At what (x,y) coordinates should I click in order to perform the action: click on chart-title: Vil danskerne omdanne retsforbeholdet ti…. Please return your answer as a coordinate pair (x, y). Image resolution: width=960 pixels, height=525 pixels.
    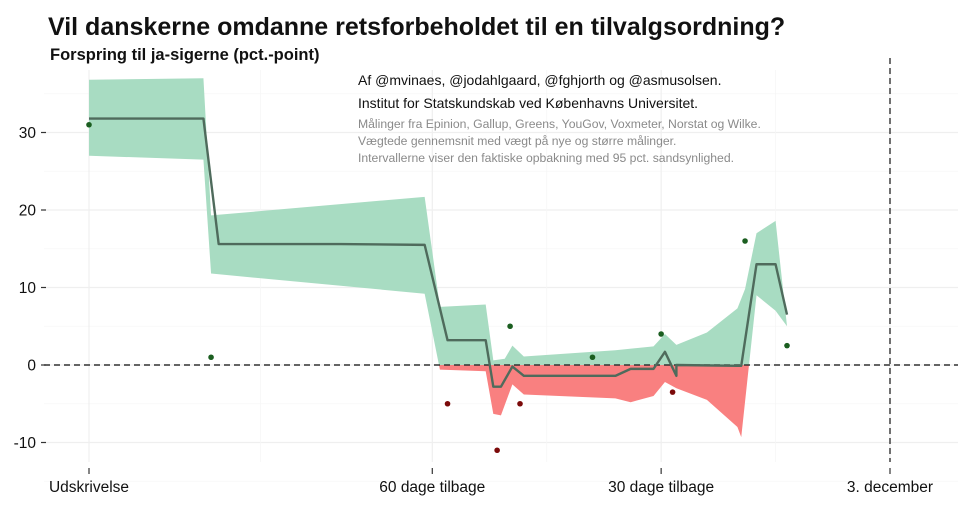
    Looking at the image, I should click on (417, 27).